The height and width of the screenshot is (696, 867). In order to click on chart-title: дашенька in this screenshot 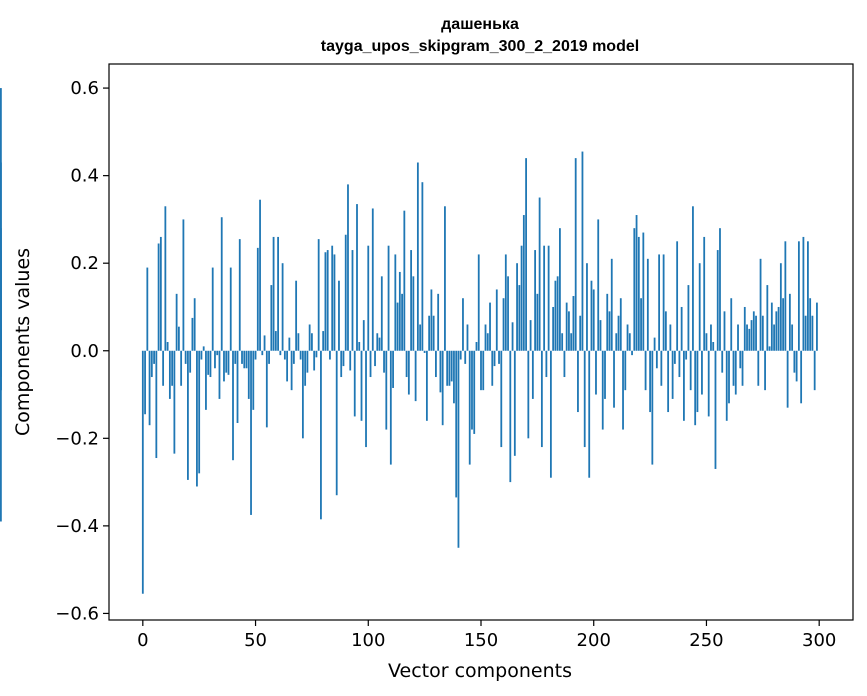, I will do `click(480, 24)`.